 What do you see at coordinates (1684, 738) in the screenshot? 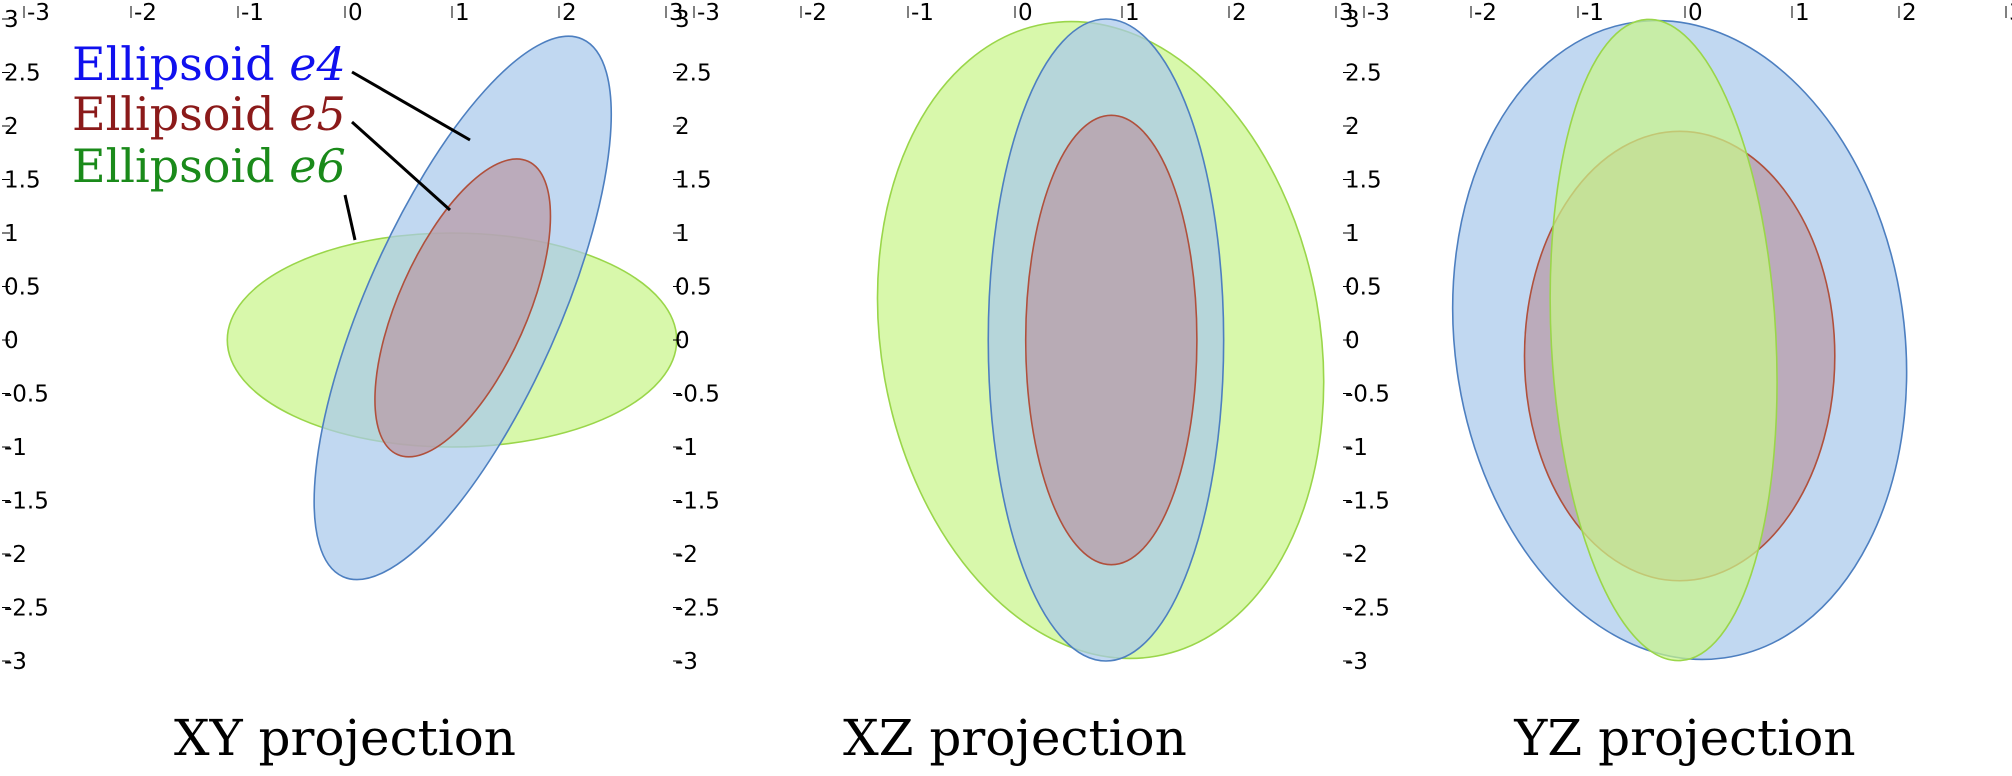
I see `panel-caption: YZ projection` at bounding box center [1684, 738].